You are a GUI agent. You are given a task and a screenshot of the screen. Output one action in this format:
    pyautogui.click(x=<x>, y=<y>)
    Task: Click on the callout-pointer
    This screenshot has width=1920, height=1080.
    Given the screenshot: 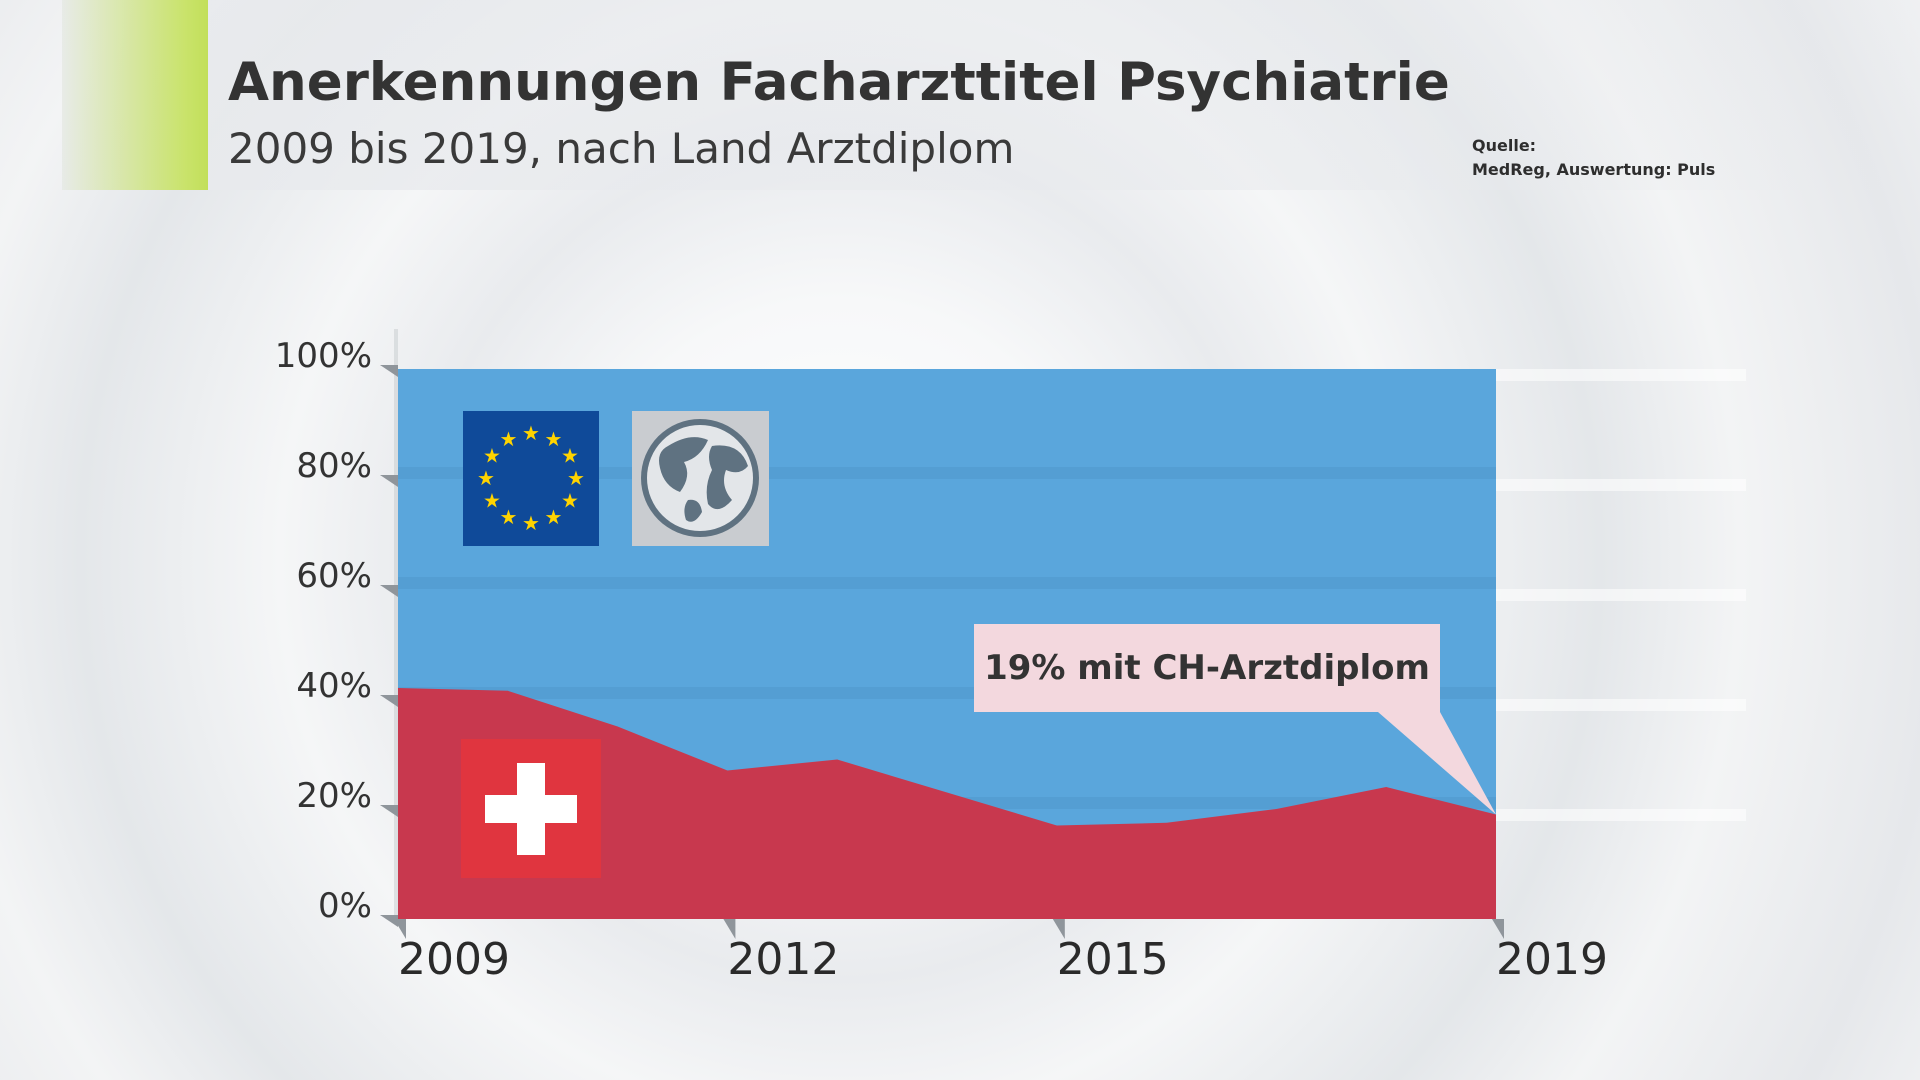 What is the action you would take?
    pyautogui.click(x=1437, y=763)
    